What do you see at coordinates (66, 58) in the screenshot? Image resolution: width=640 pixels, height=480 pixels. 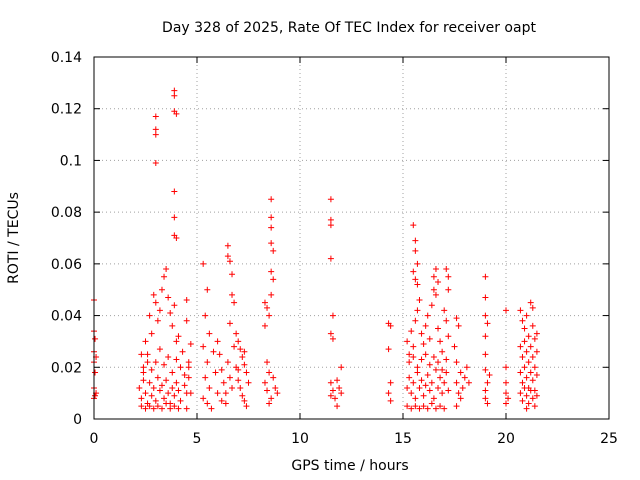 I see `y-tick-label: 0.14` at bounding box center [66, 58].